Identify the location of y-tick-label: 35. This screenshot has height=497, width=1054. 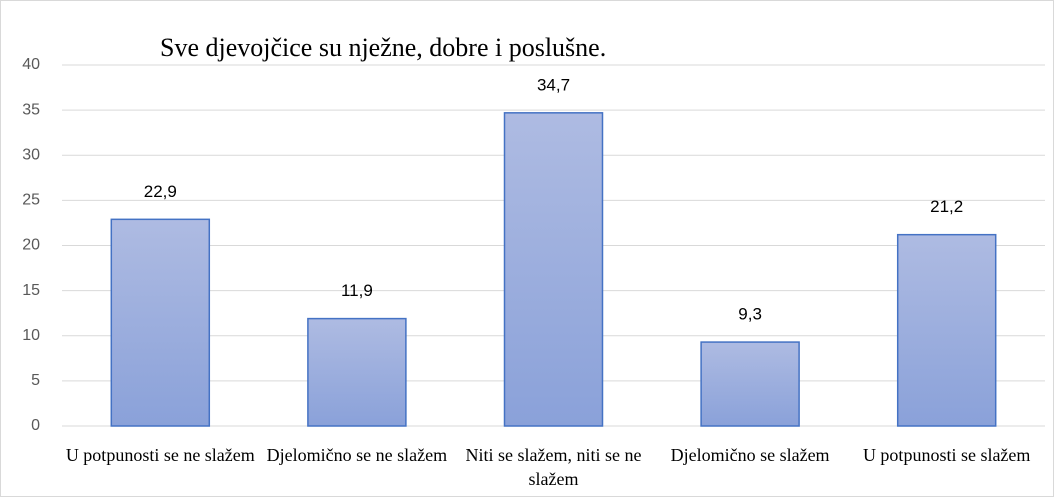
(31, 109).